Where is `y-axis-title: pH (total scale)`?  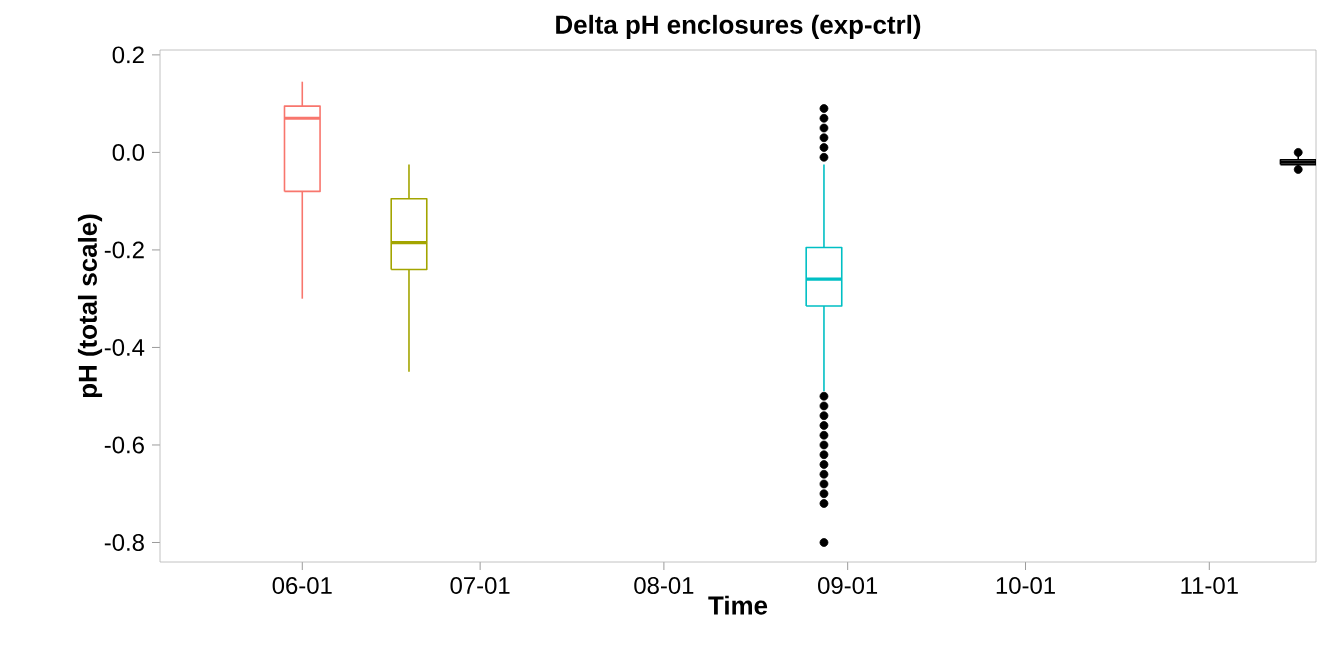 y-axis-title: pH (total scale) is located at coordinates (90, 306).